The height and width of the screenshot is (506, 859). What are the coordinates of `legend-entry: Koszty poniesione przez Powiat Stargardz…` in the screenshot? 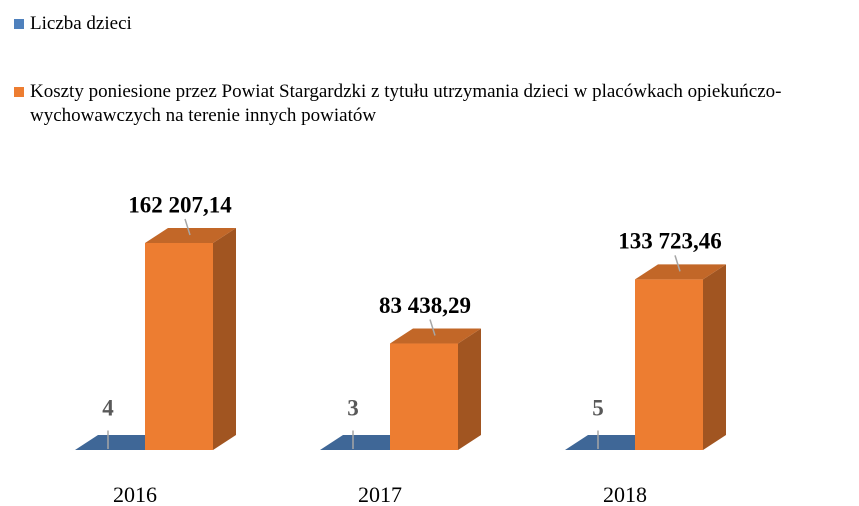 It's located at (429, 104).